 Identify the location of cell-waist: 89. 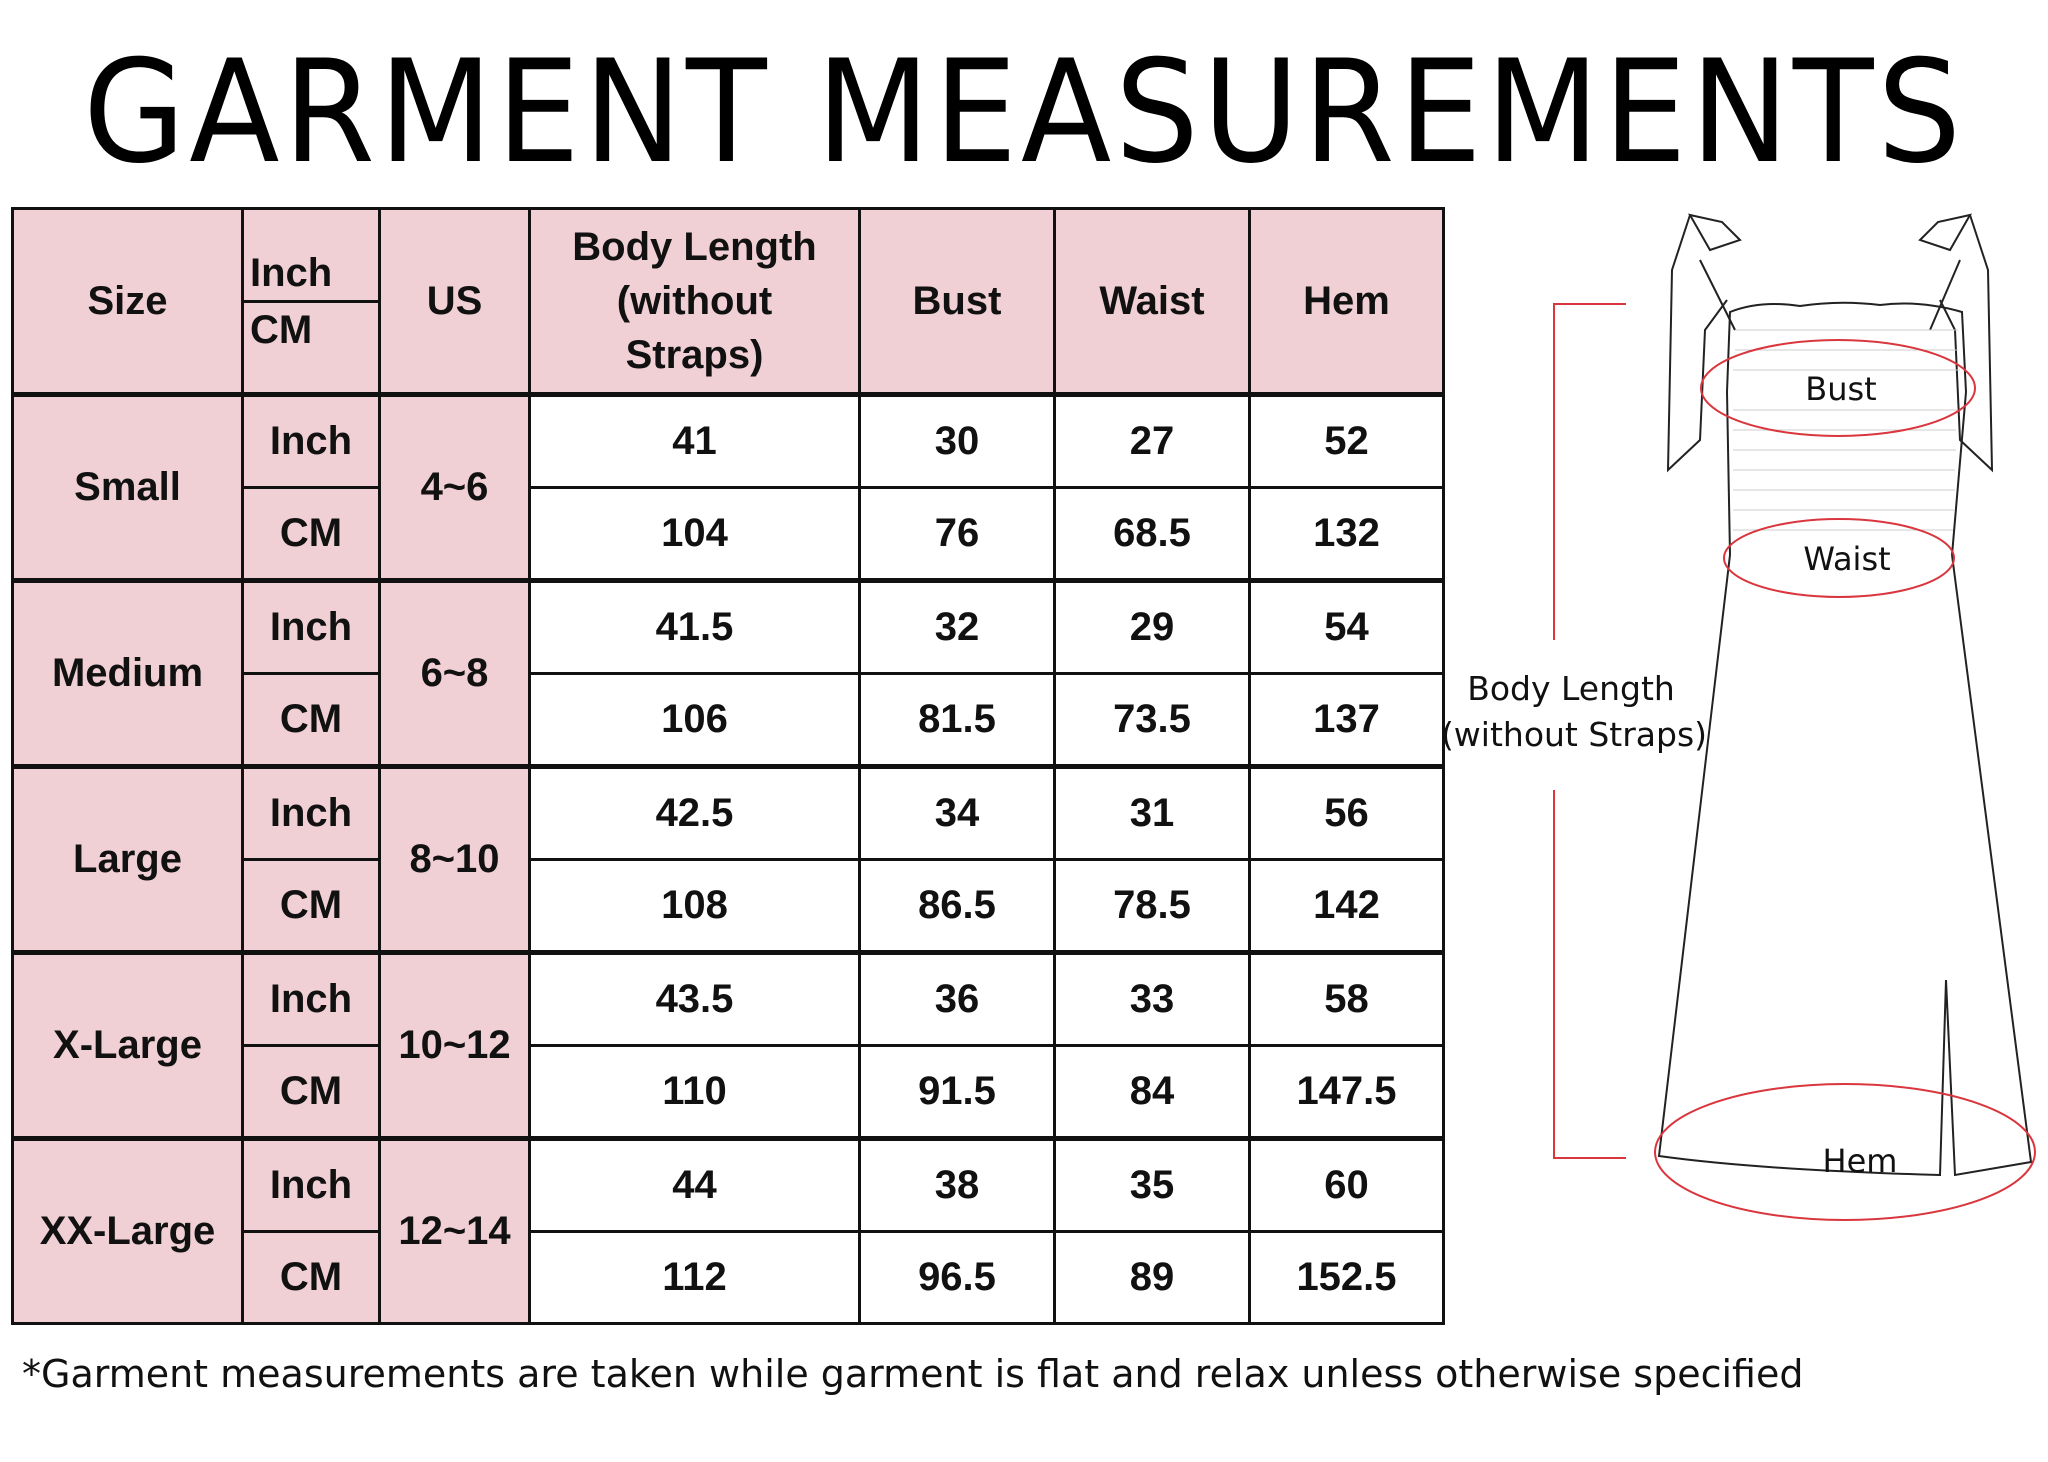
(1152, 1277).